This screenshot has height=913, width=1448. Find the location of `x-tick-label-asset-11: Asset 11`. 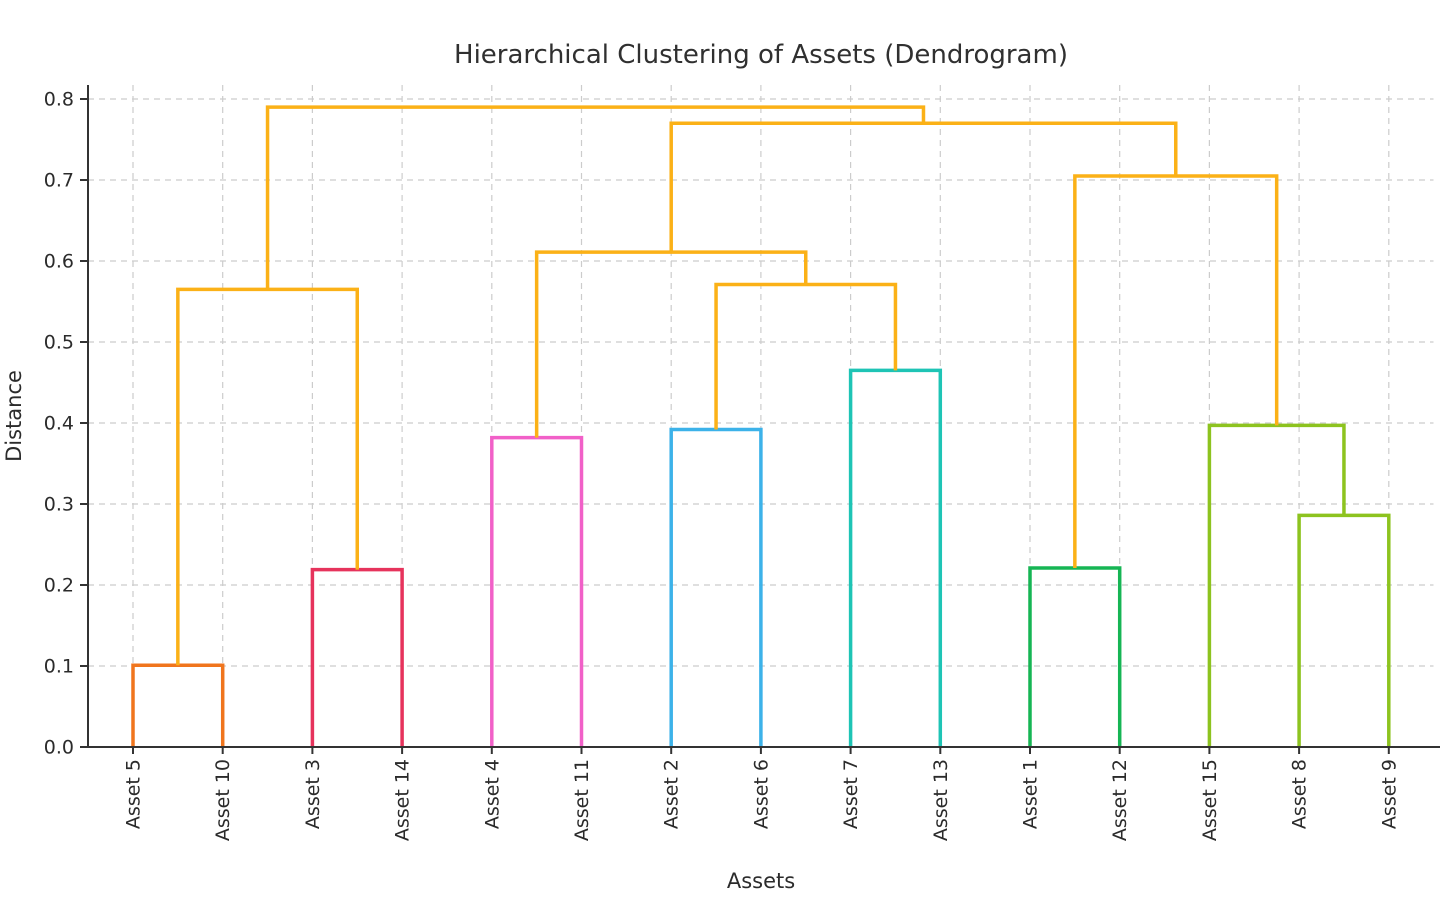

x-tick-label-asset-11: Asset 11 is located at coordinates (582, 800).